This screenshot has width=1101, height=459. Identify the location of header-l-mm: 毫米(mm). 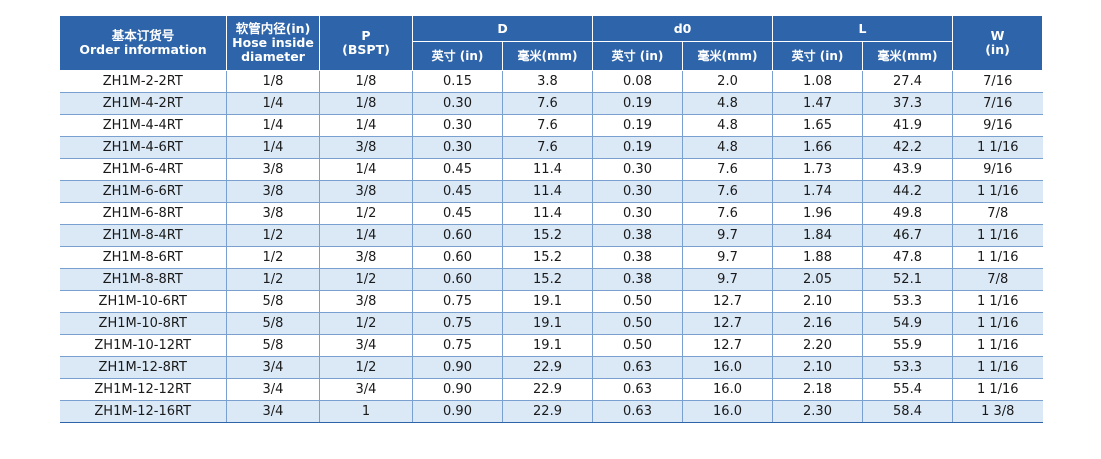
(908, 56).